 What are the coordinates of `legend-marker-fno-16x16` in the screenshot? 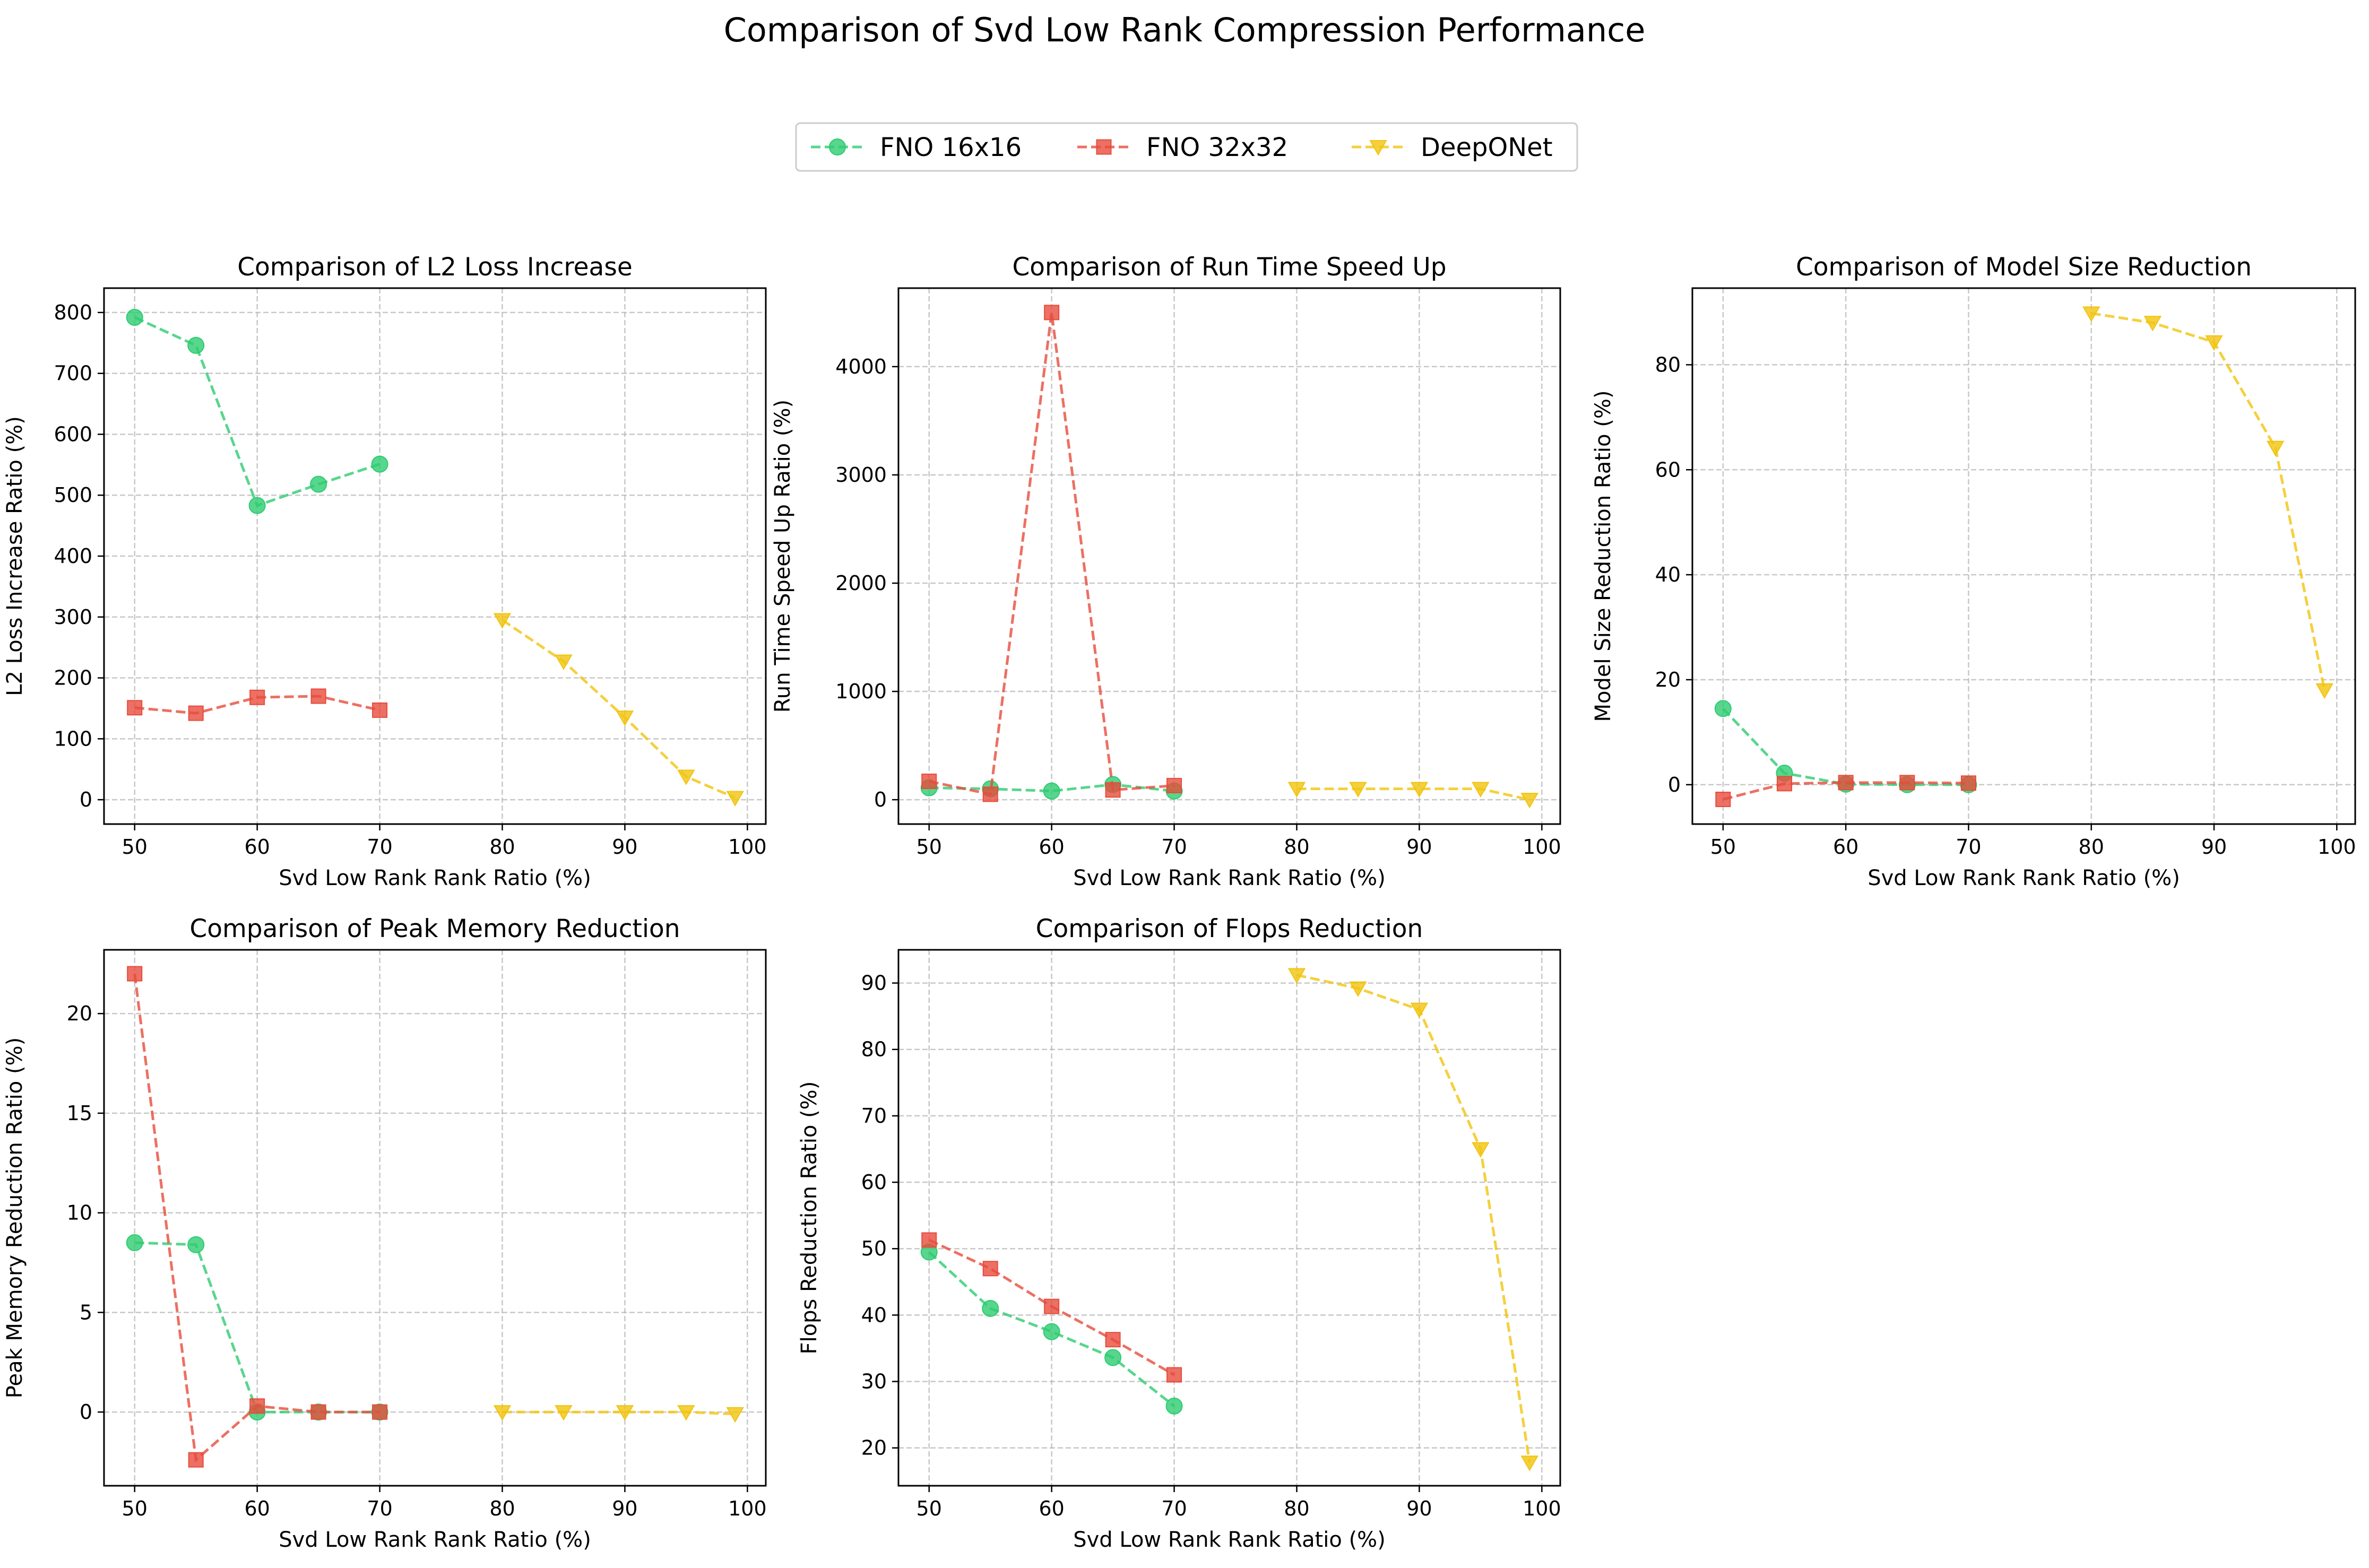 It's located at (837, 146).